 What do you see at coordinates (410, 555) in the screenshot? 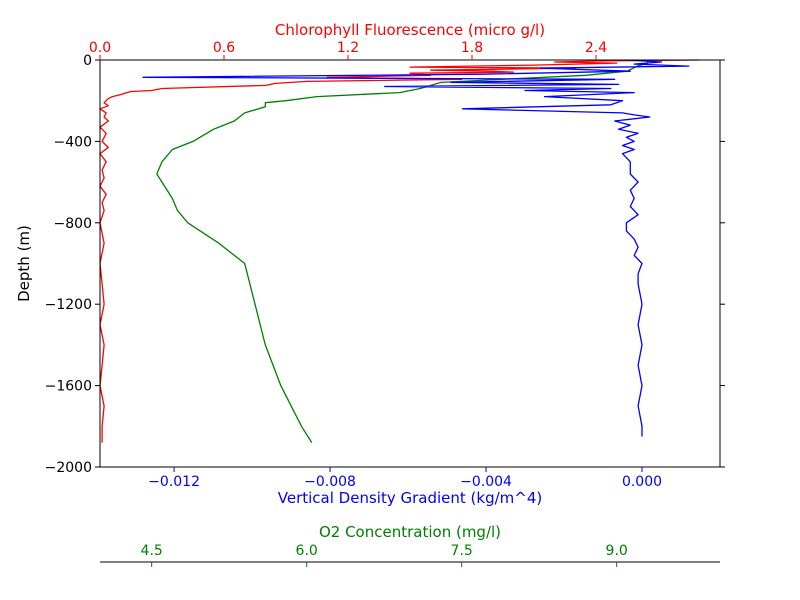
I see `o2-axis: 4.5 6.0 7.5 9.0` at bounding box center [410, 555].